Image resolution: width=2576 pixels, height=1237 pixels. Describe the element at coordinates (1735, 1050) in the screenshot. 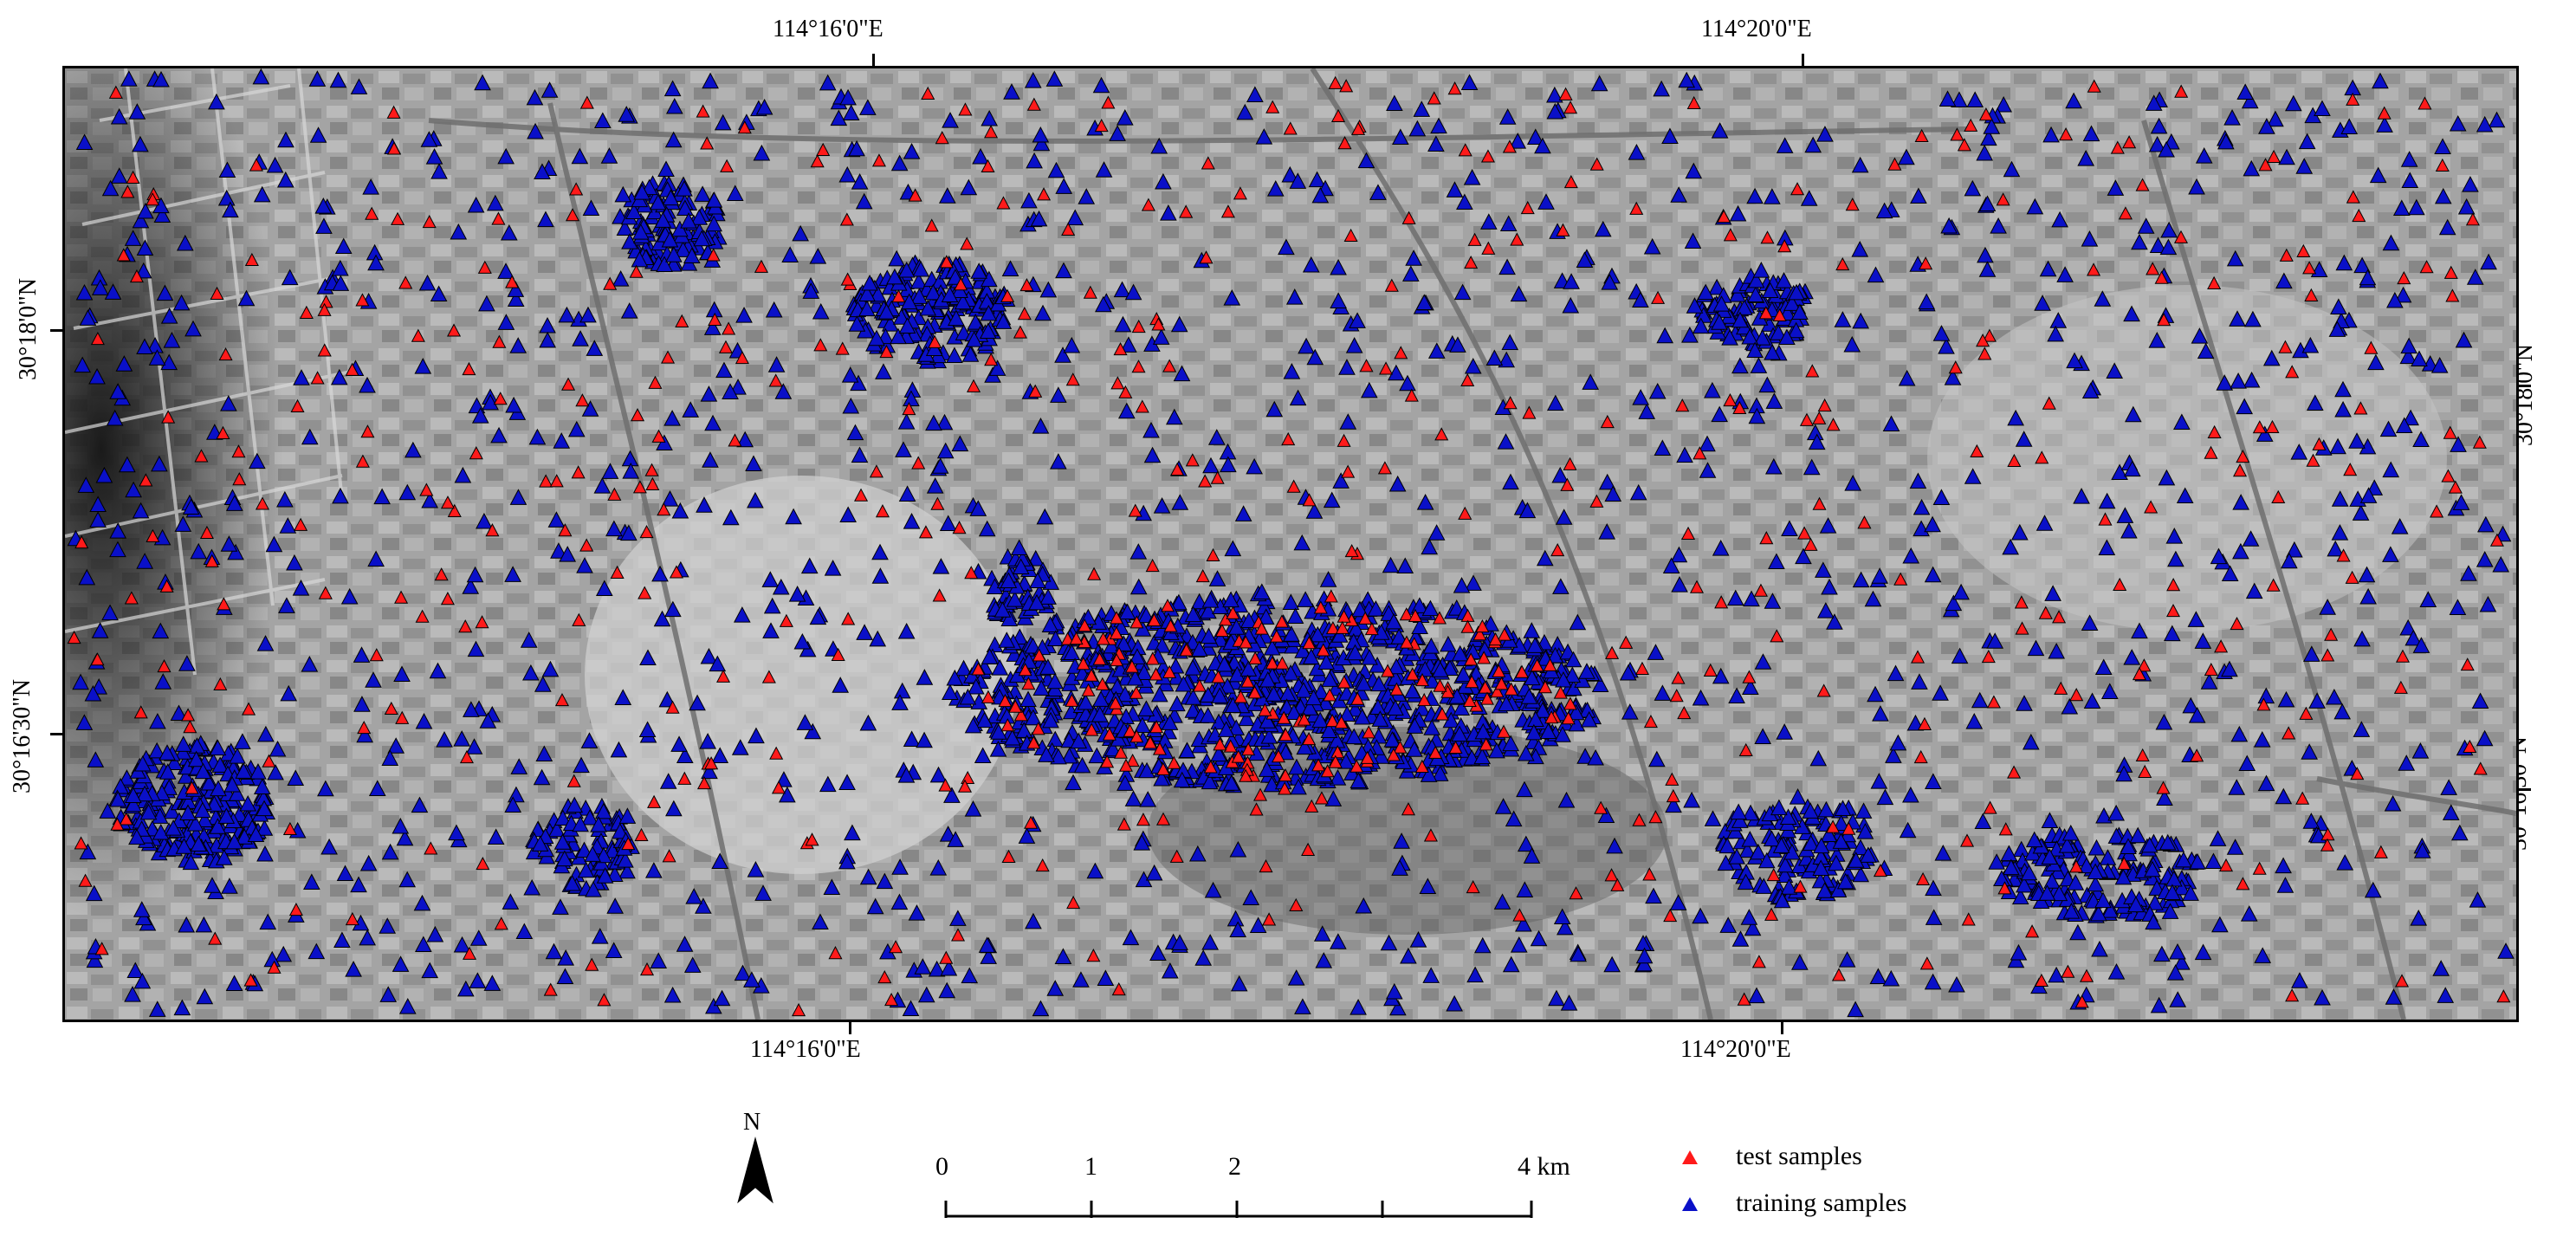

I see `lon-label-bottom-2: 114°20'0"E` at that location.